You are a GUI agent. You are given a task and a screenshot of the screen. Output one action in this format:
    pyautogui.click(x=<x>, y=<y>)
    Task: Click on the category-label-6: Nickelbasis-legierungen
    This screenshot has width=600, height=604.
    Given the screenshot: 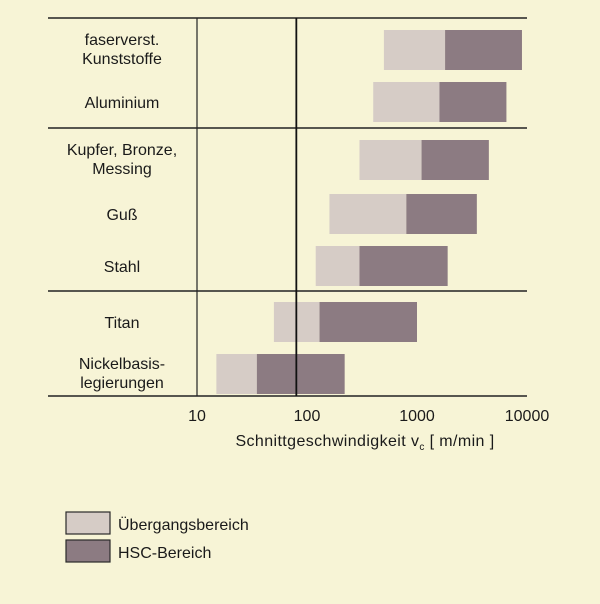 What is the action you would take?
    pyautogui.click(x=122, y=374)
    